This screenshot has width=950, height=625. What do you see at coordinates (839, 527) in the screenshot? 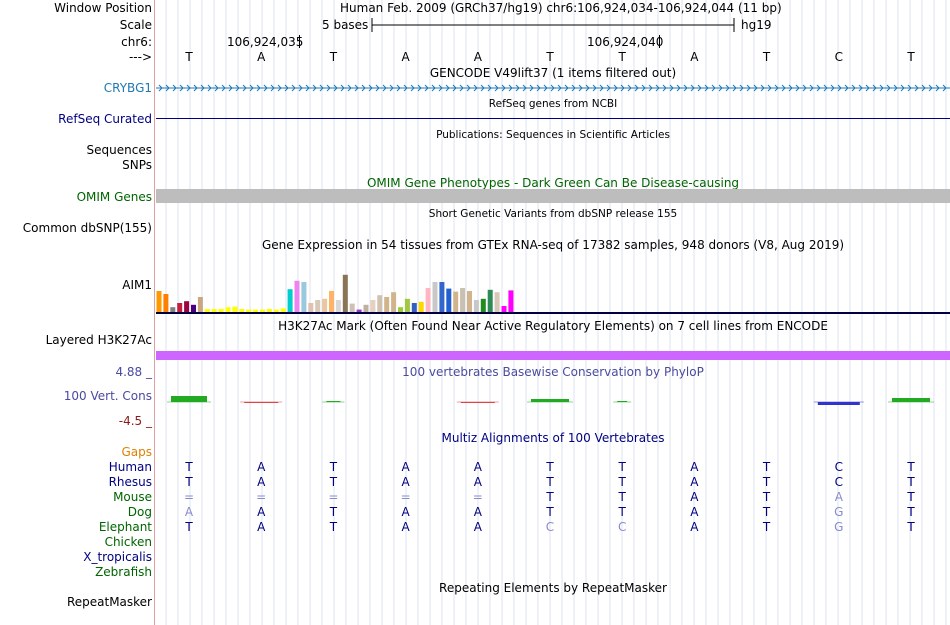
I see `alignment-base: G` at bounding box center [839, 527].